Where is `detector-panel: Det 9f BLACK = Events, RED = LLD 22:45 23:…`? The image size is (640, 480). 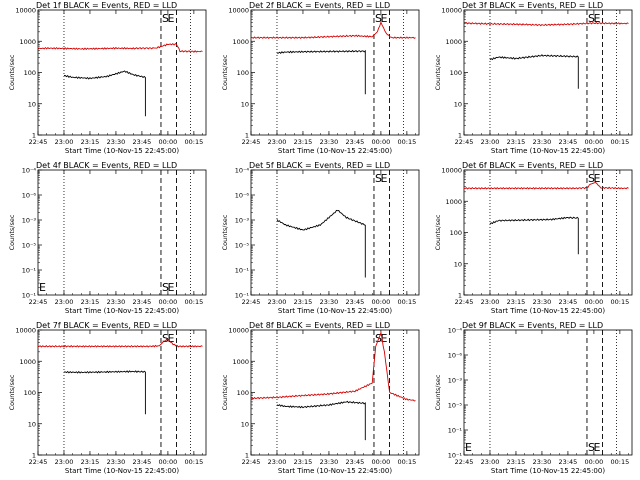
detector-panel: Det 9f BLACK = Events, RED = LLD 22:45 23:… is located at coordinates (533, 398).